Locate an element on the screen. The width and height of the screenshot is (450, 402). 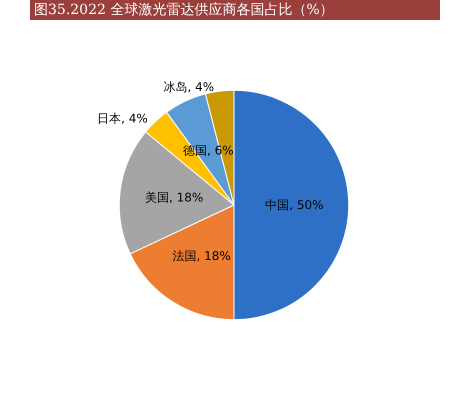
slice-label: 中国, 50% is located at coordinates (294, 205).